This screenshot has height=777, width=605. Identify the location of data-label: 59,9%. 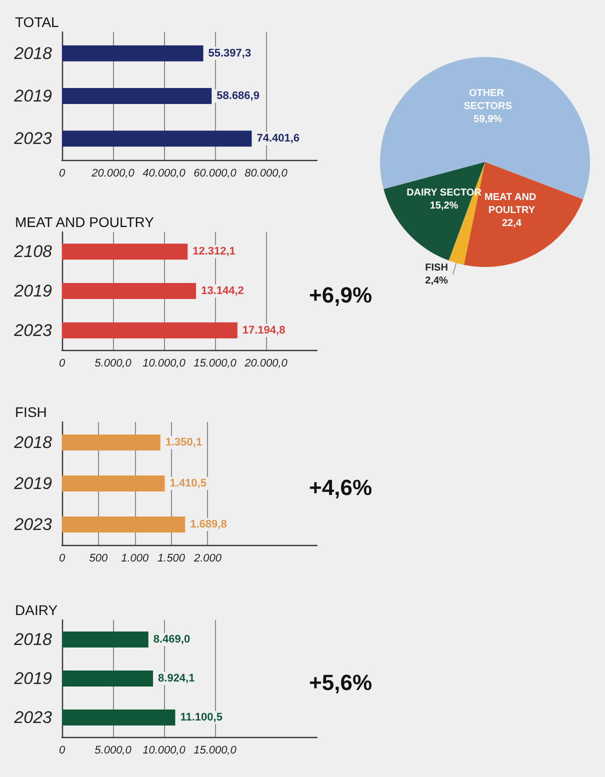
(488, 120).